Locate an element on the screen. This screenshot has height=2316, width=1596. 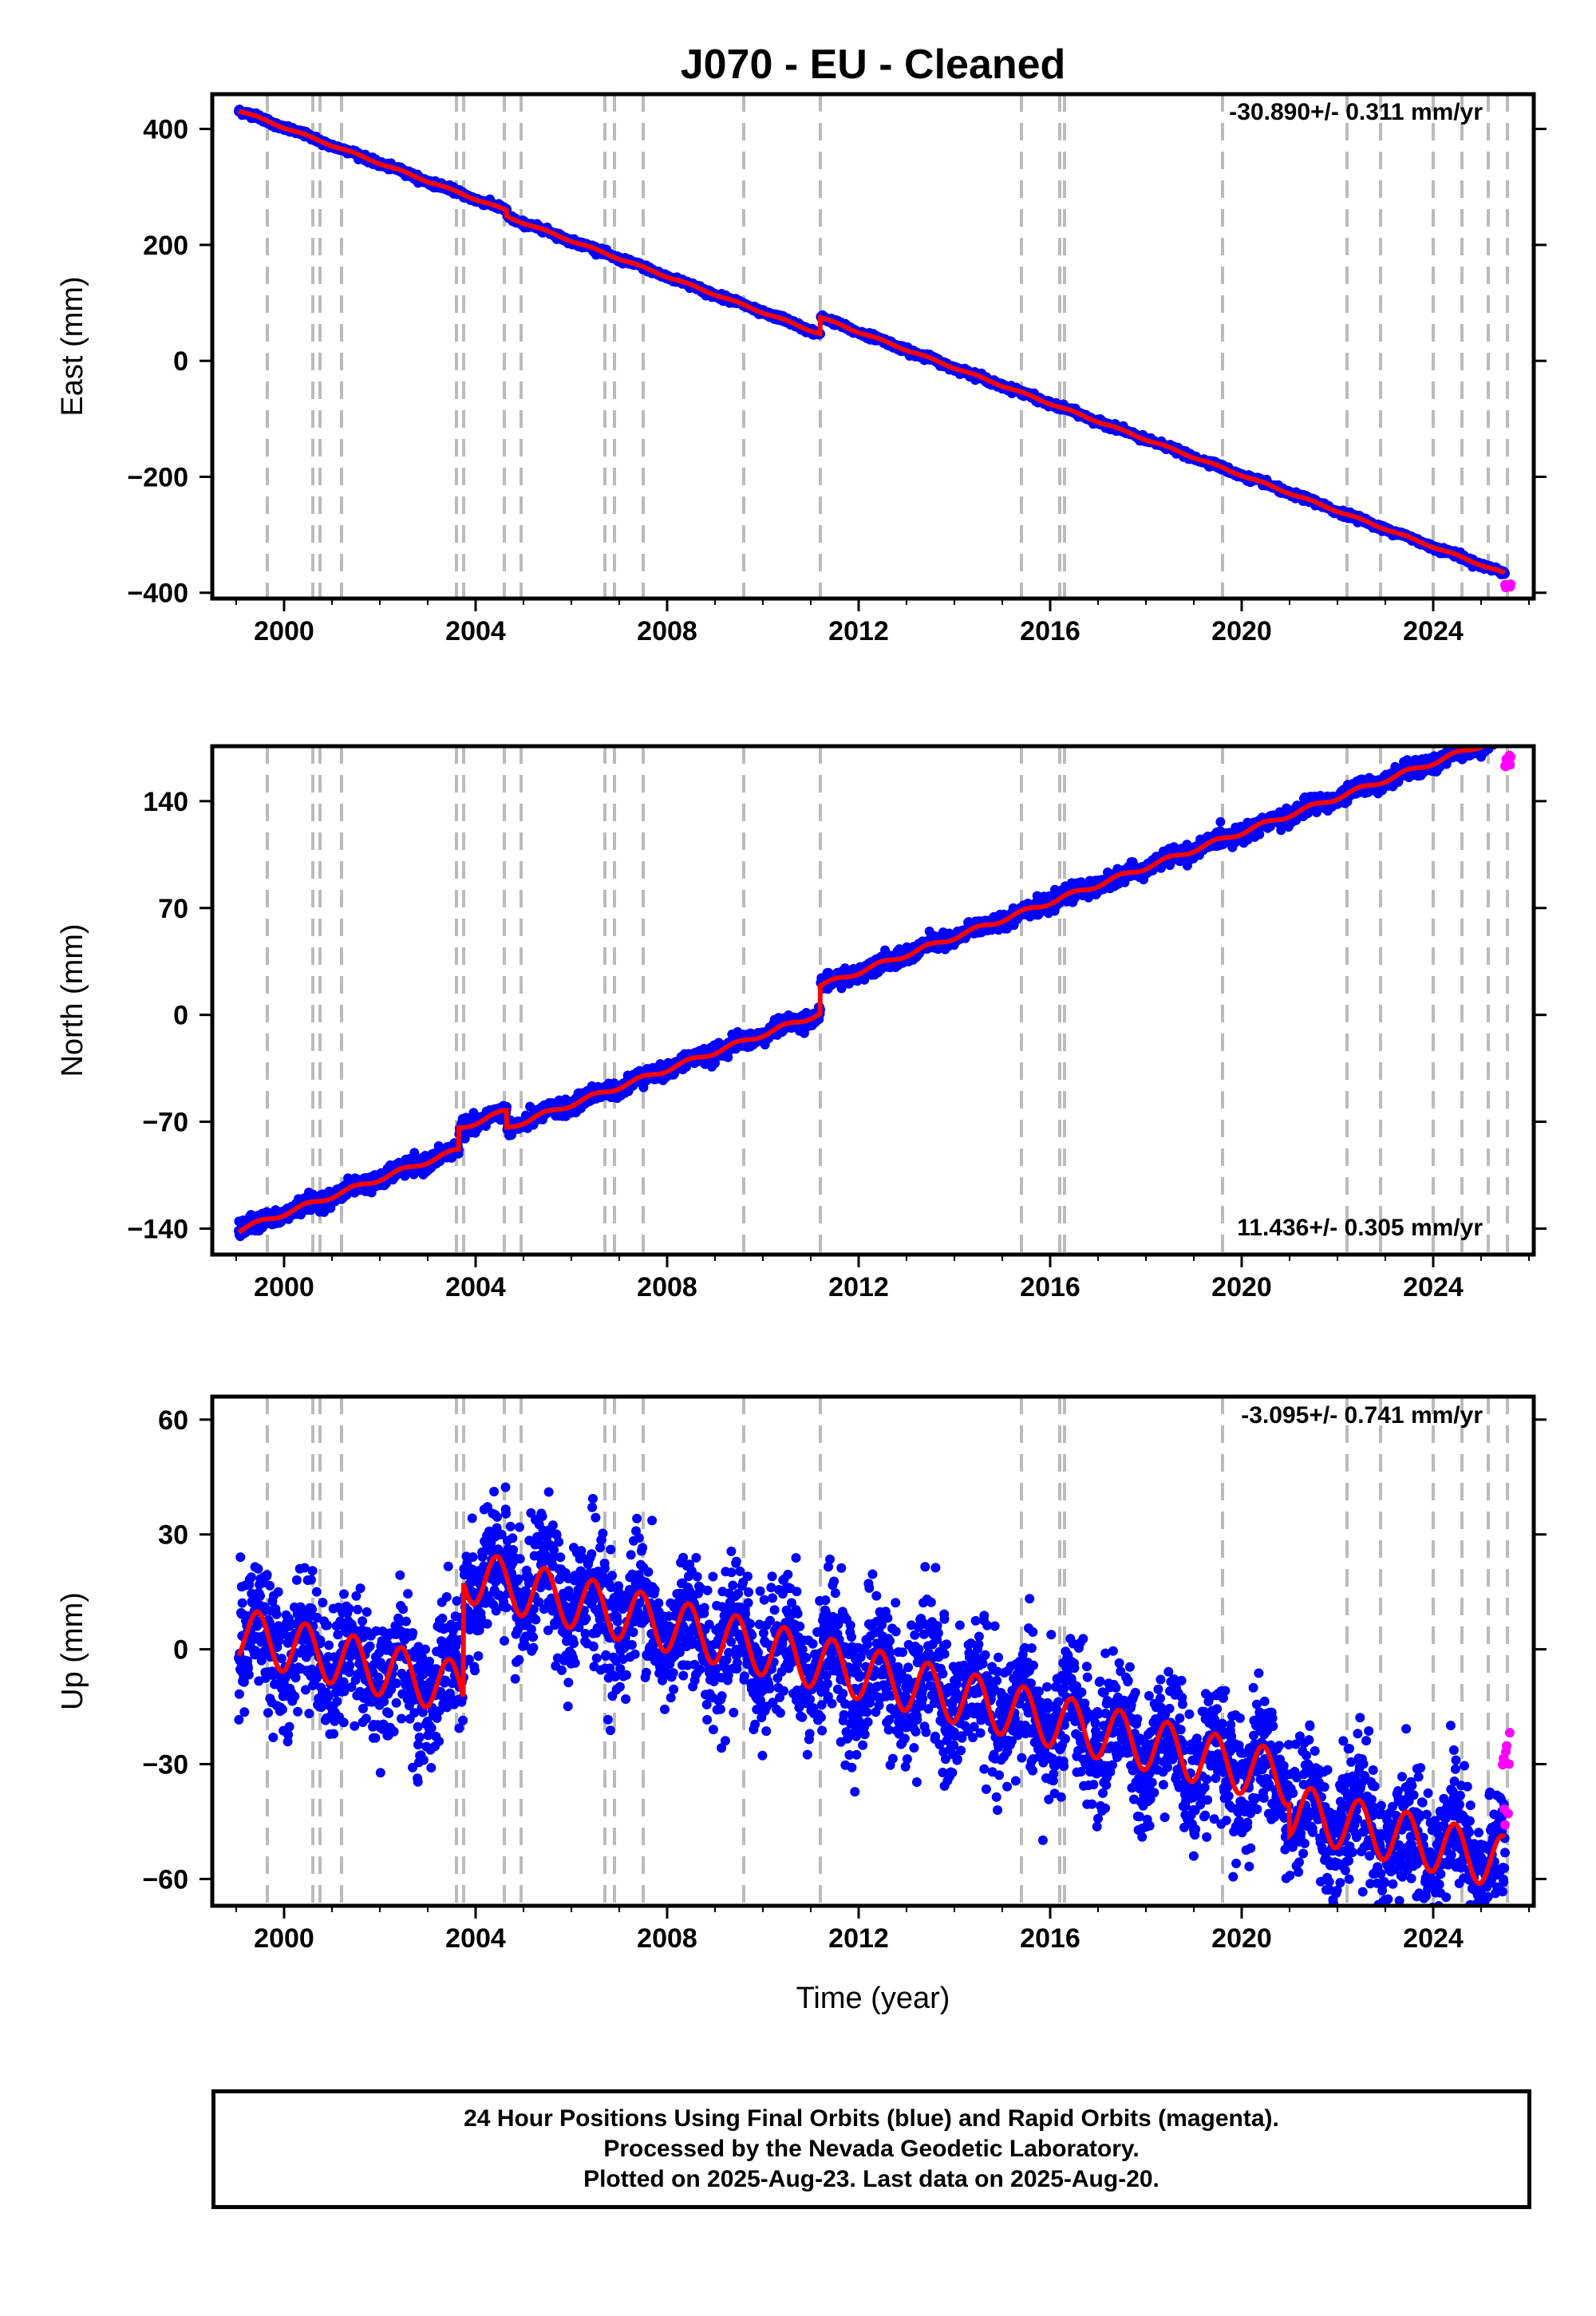
y-axis-label-east: East (mm) is located at coordinates (72, 346).